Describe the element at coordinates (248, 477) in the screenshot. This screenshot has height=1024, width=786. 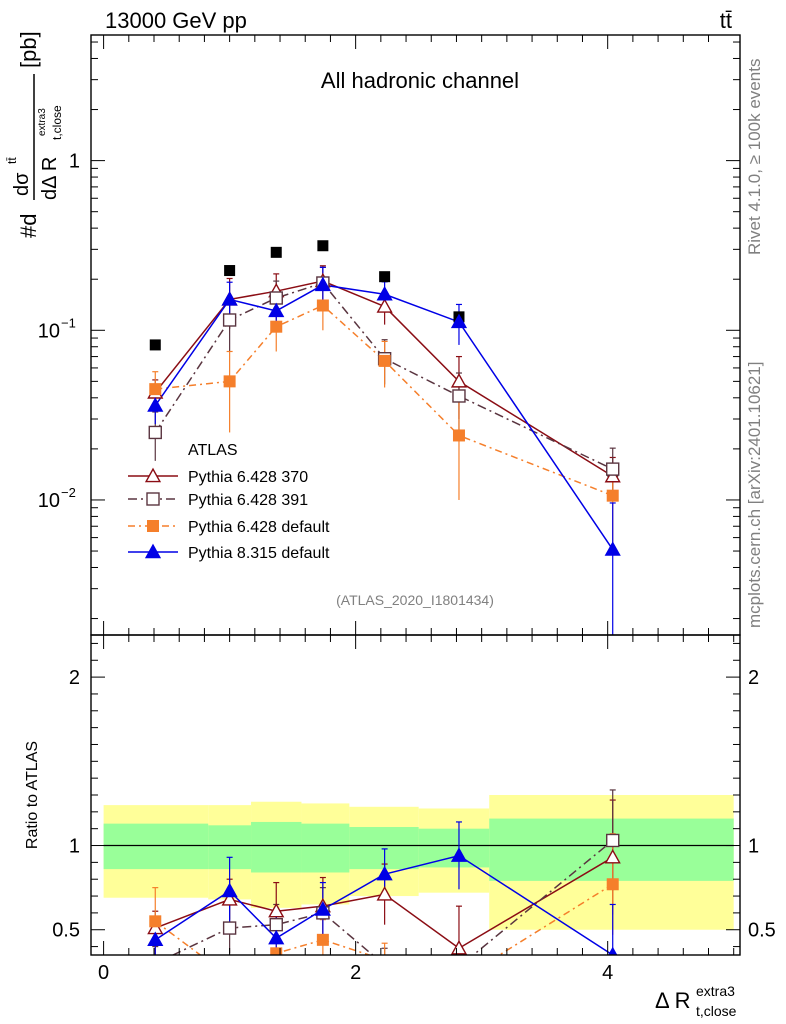
I see `legend-label-p6-370: Pythia 6.428 370` at that location.